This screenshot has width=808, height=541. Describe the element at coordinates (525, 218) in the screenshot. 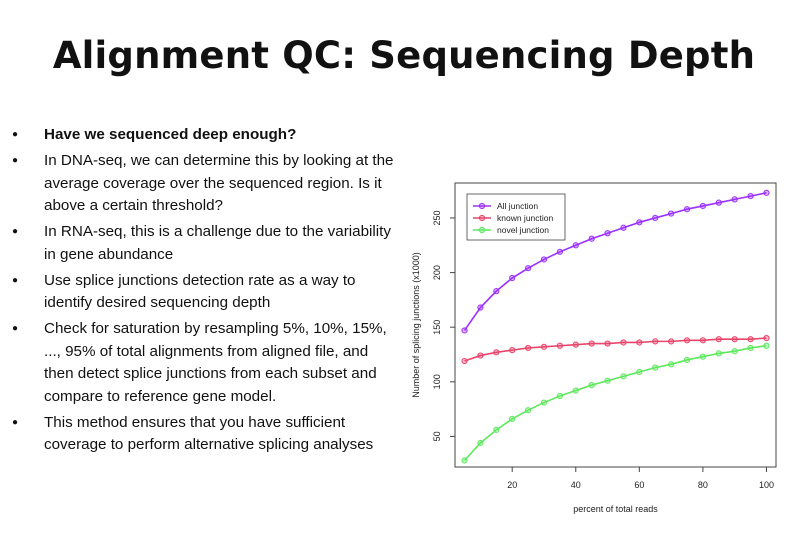

I see `legend-label: known junction` at that location.